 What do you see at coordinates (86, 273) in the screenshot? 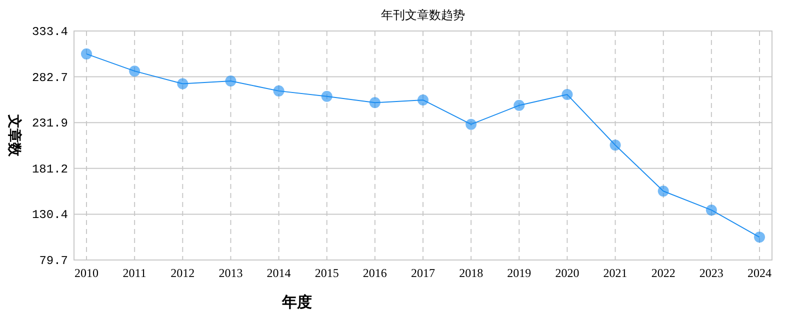
I see `x-tick-label: 2010` at bounding box center [86, 273].